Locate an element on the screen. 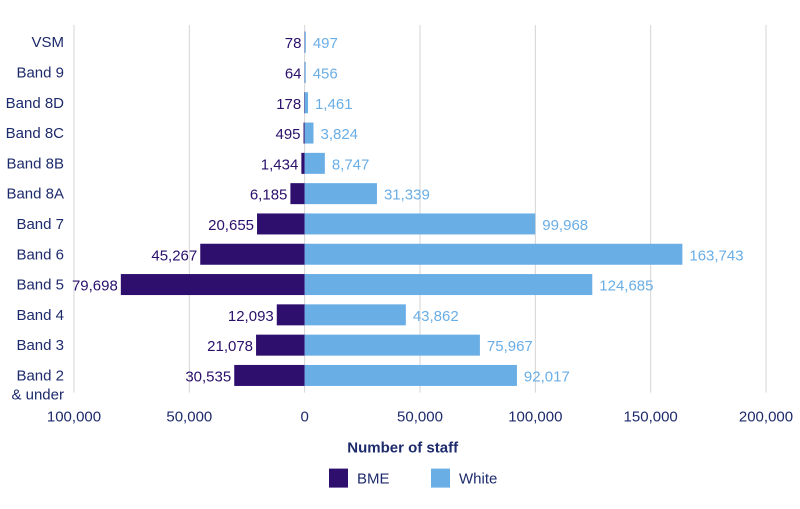 This screenshot has width=800, height=509. bme-value-label: 1,434 is located at coordinates (280, 164).